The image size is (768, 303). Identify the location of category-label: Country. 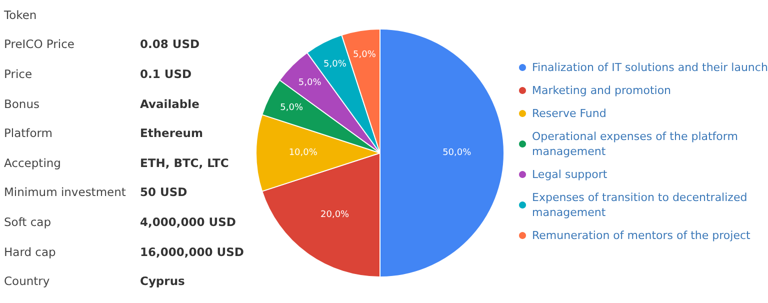
(27, 281).